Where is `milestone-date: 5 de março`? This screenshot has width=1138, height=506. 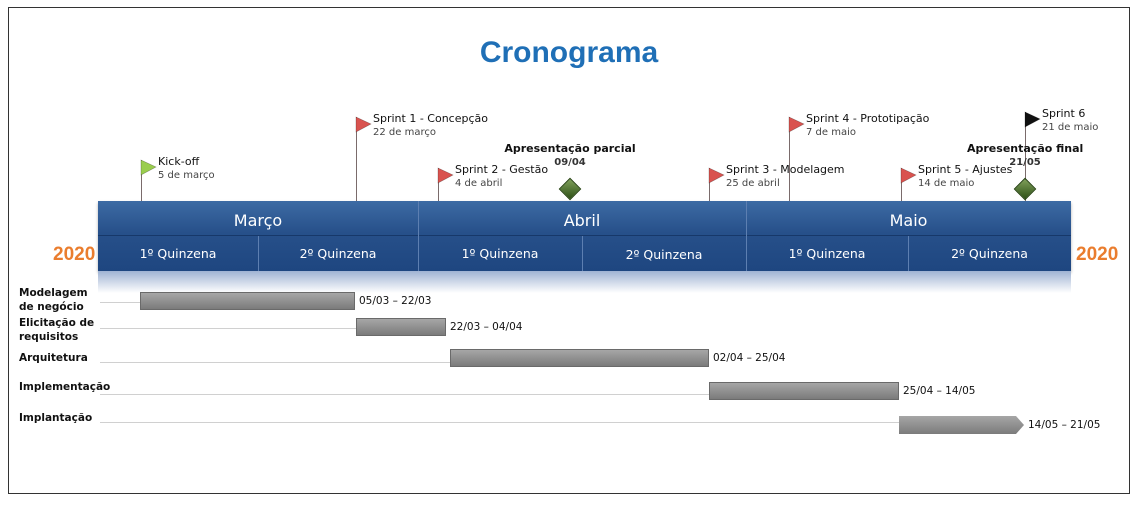
milestone-date: 5 de março is located at coordinates (186, 175).